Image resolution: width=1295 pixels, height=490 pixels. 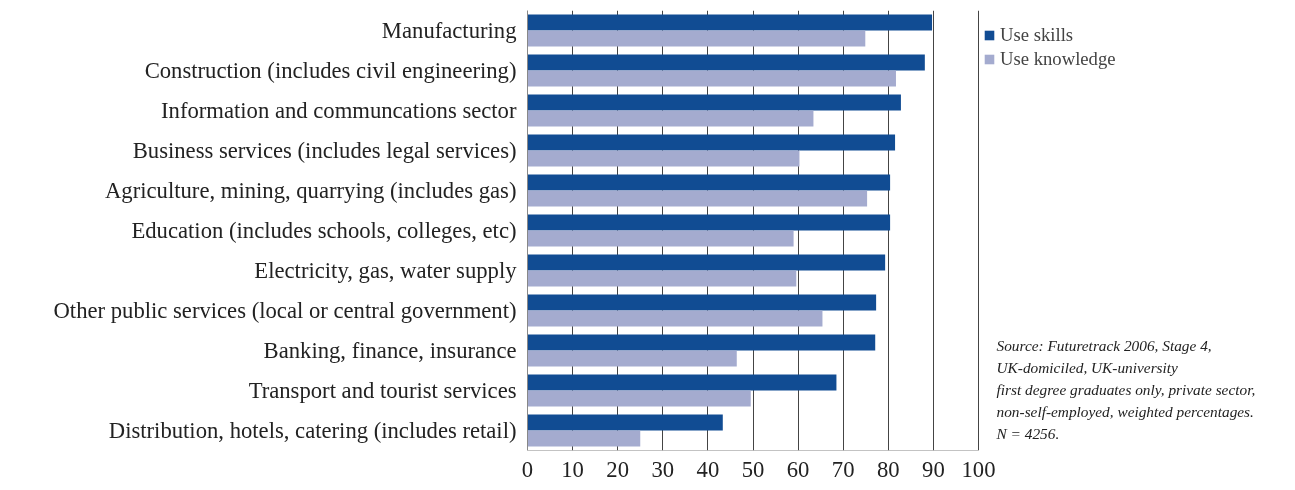 What do you see at coordinates (663, 469) in the screenshot?
I see `x-tick-label: 30` at bounding box center [663, 469].